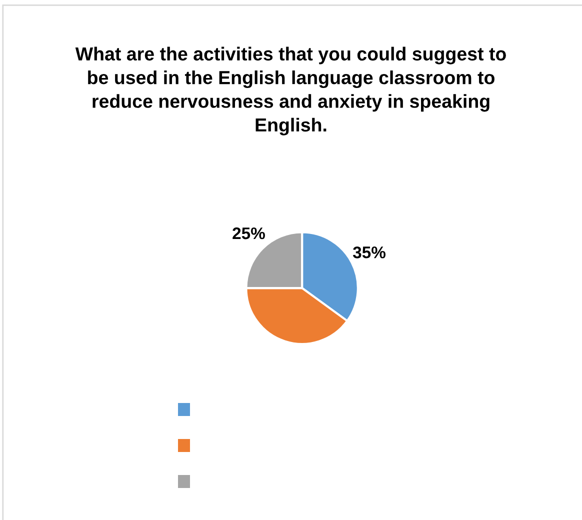  I want to click on chart-title: What are the activities that you could suggest to be used in the English language classroom to reduce nervousness and anxiety in speaking English., so click(290, 91).